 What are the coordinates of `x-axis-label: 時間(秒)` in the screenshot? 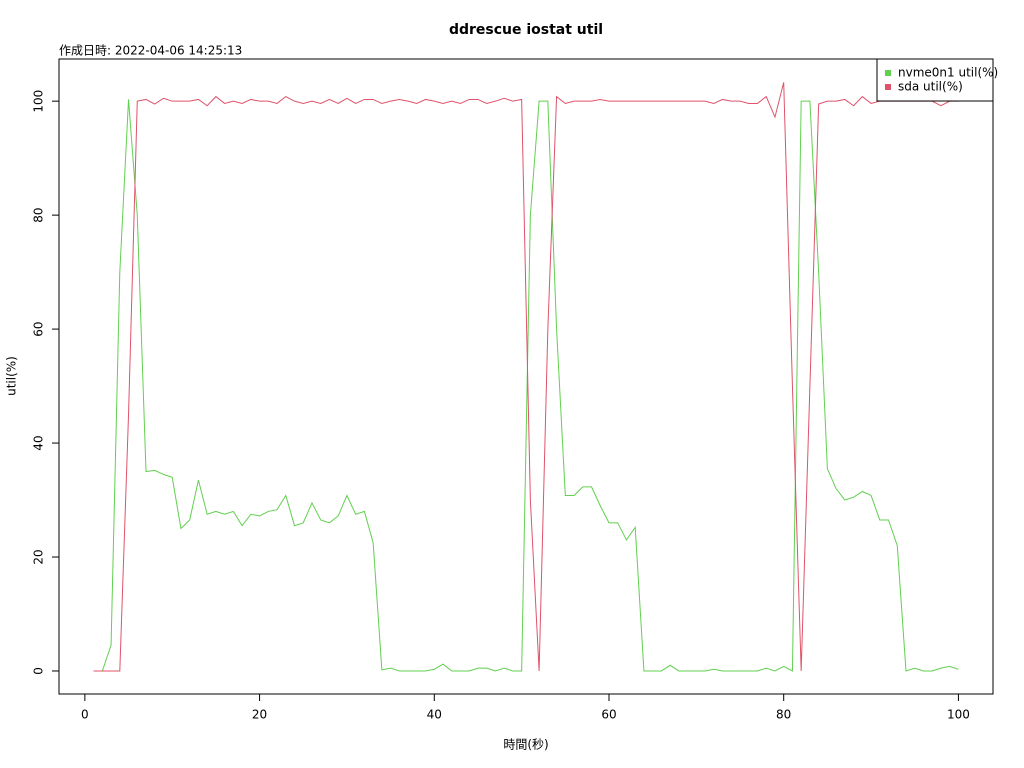 It's located at (525, 745).